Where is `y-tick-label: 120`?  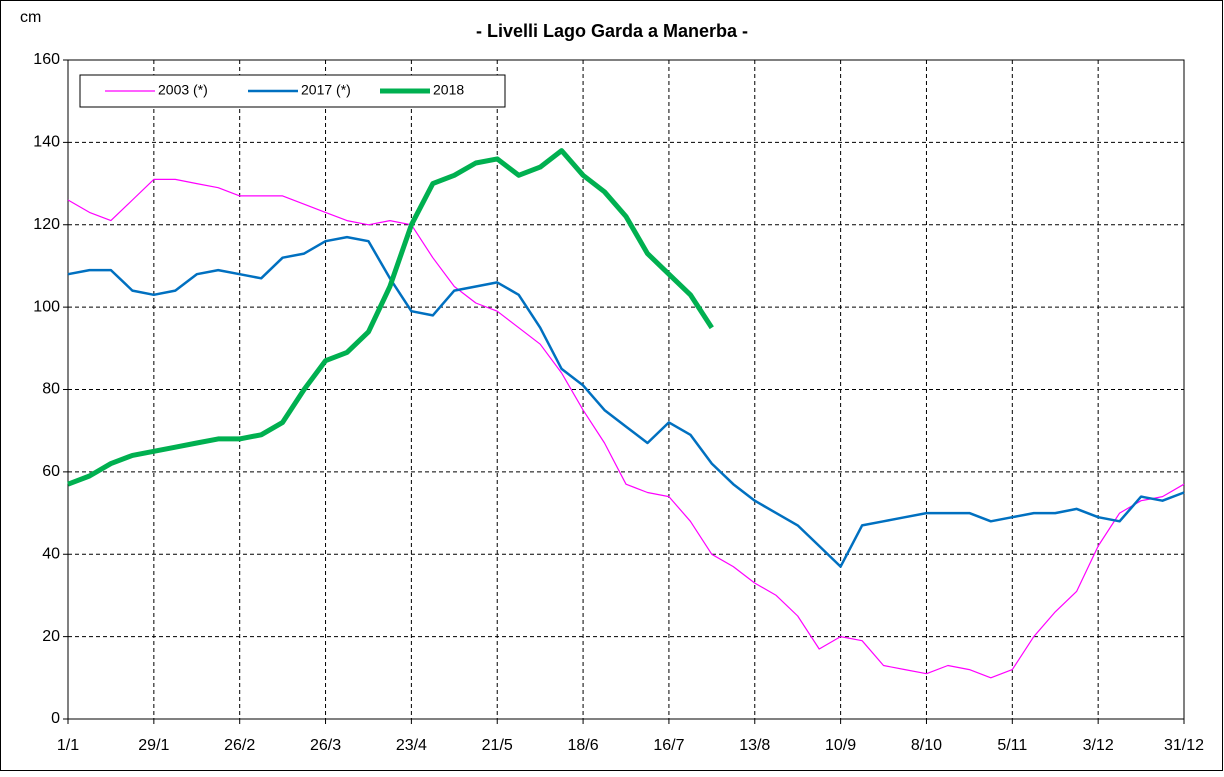
y-tick-label: 120 is located at coordinates (46, 224).